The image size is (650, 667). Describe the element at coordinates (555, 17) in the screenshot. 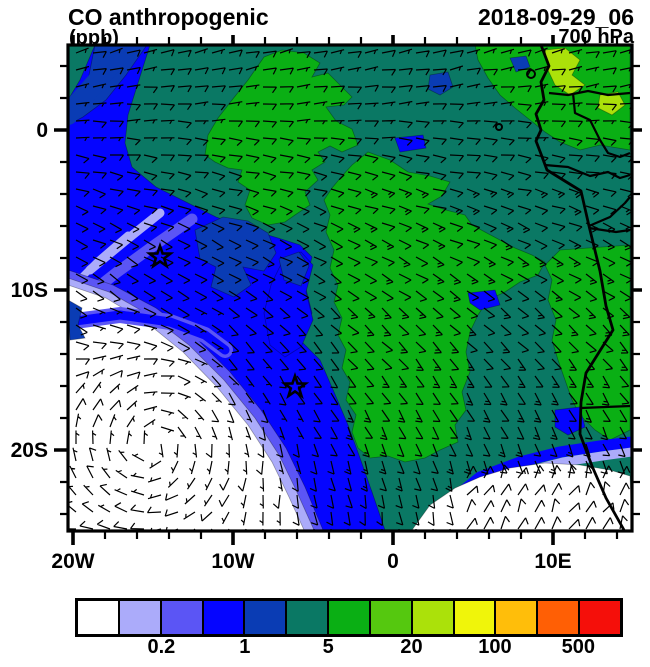

I see `figure-datetime: 2018-09-29_06` at that location.